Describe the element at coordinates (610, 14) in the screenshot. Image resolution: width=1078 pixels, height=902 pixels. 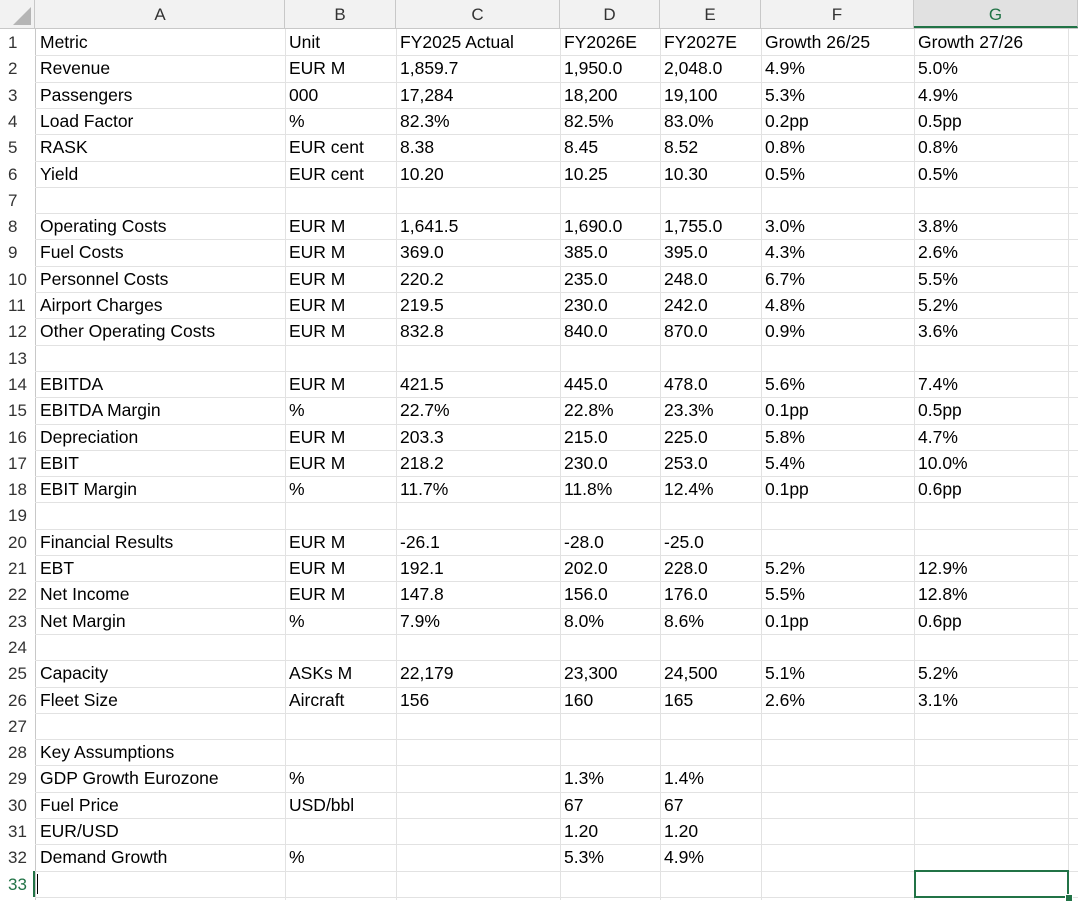
I see `column-header-d: D` at that location.